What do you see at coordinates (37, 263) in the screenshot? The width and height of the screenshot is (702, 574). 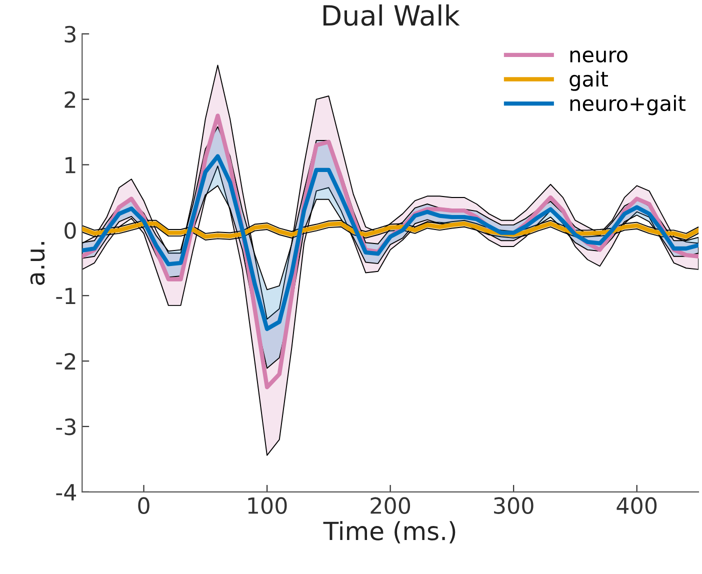 I see `y-axis-title: a.u.` at bounding box center [37, 263].